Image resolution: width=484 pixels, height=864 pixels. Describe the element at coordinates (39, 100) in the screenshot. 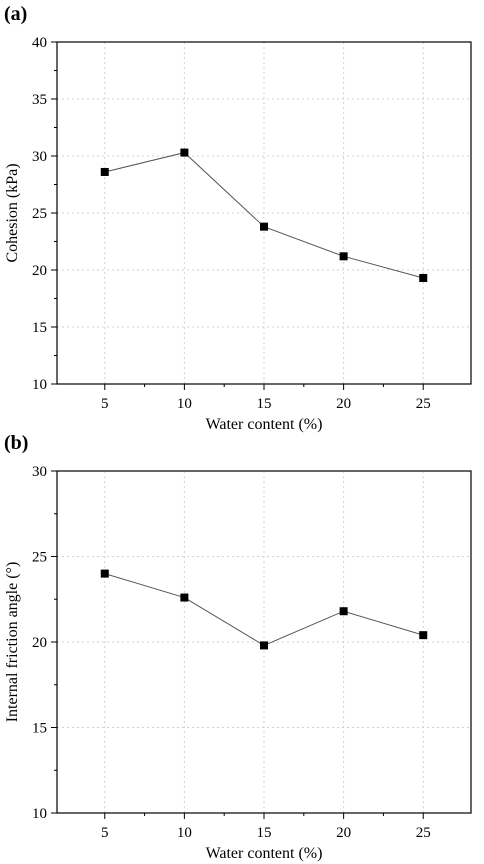

I see `panel-a-y-tick-label: 35` at that location.